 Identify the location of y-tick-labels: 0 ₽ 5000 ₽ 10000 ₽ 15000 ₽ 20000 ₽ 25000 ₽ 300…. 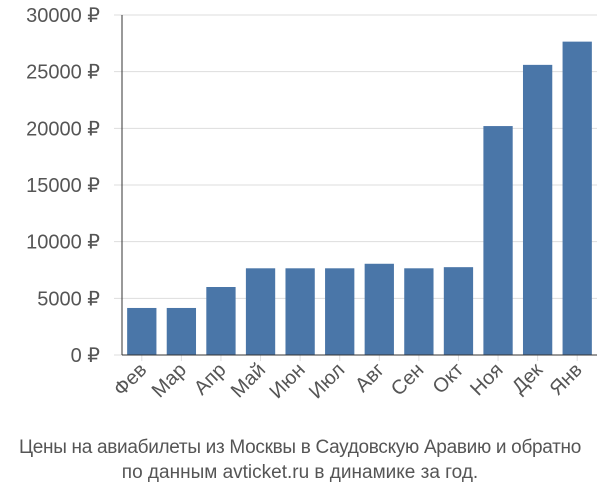
(63, 186).